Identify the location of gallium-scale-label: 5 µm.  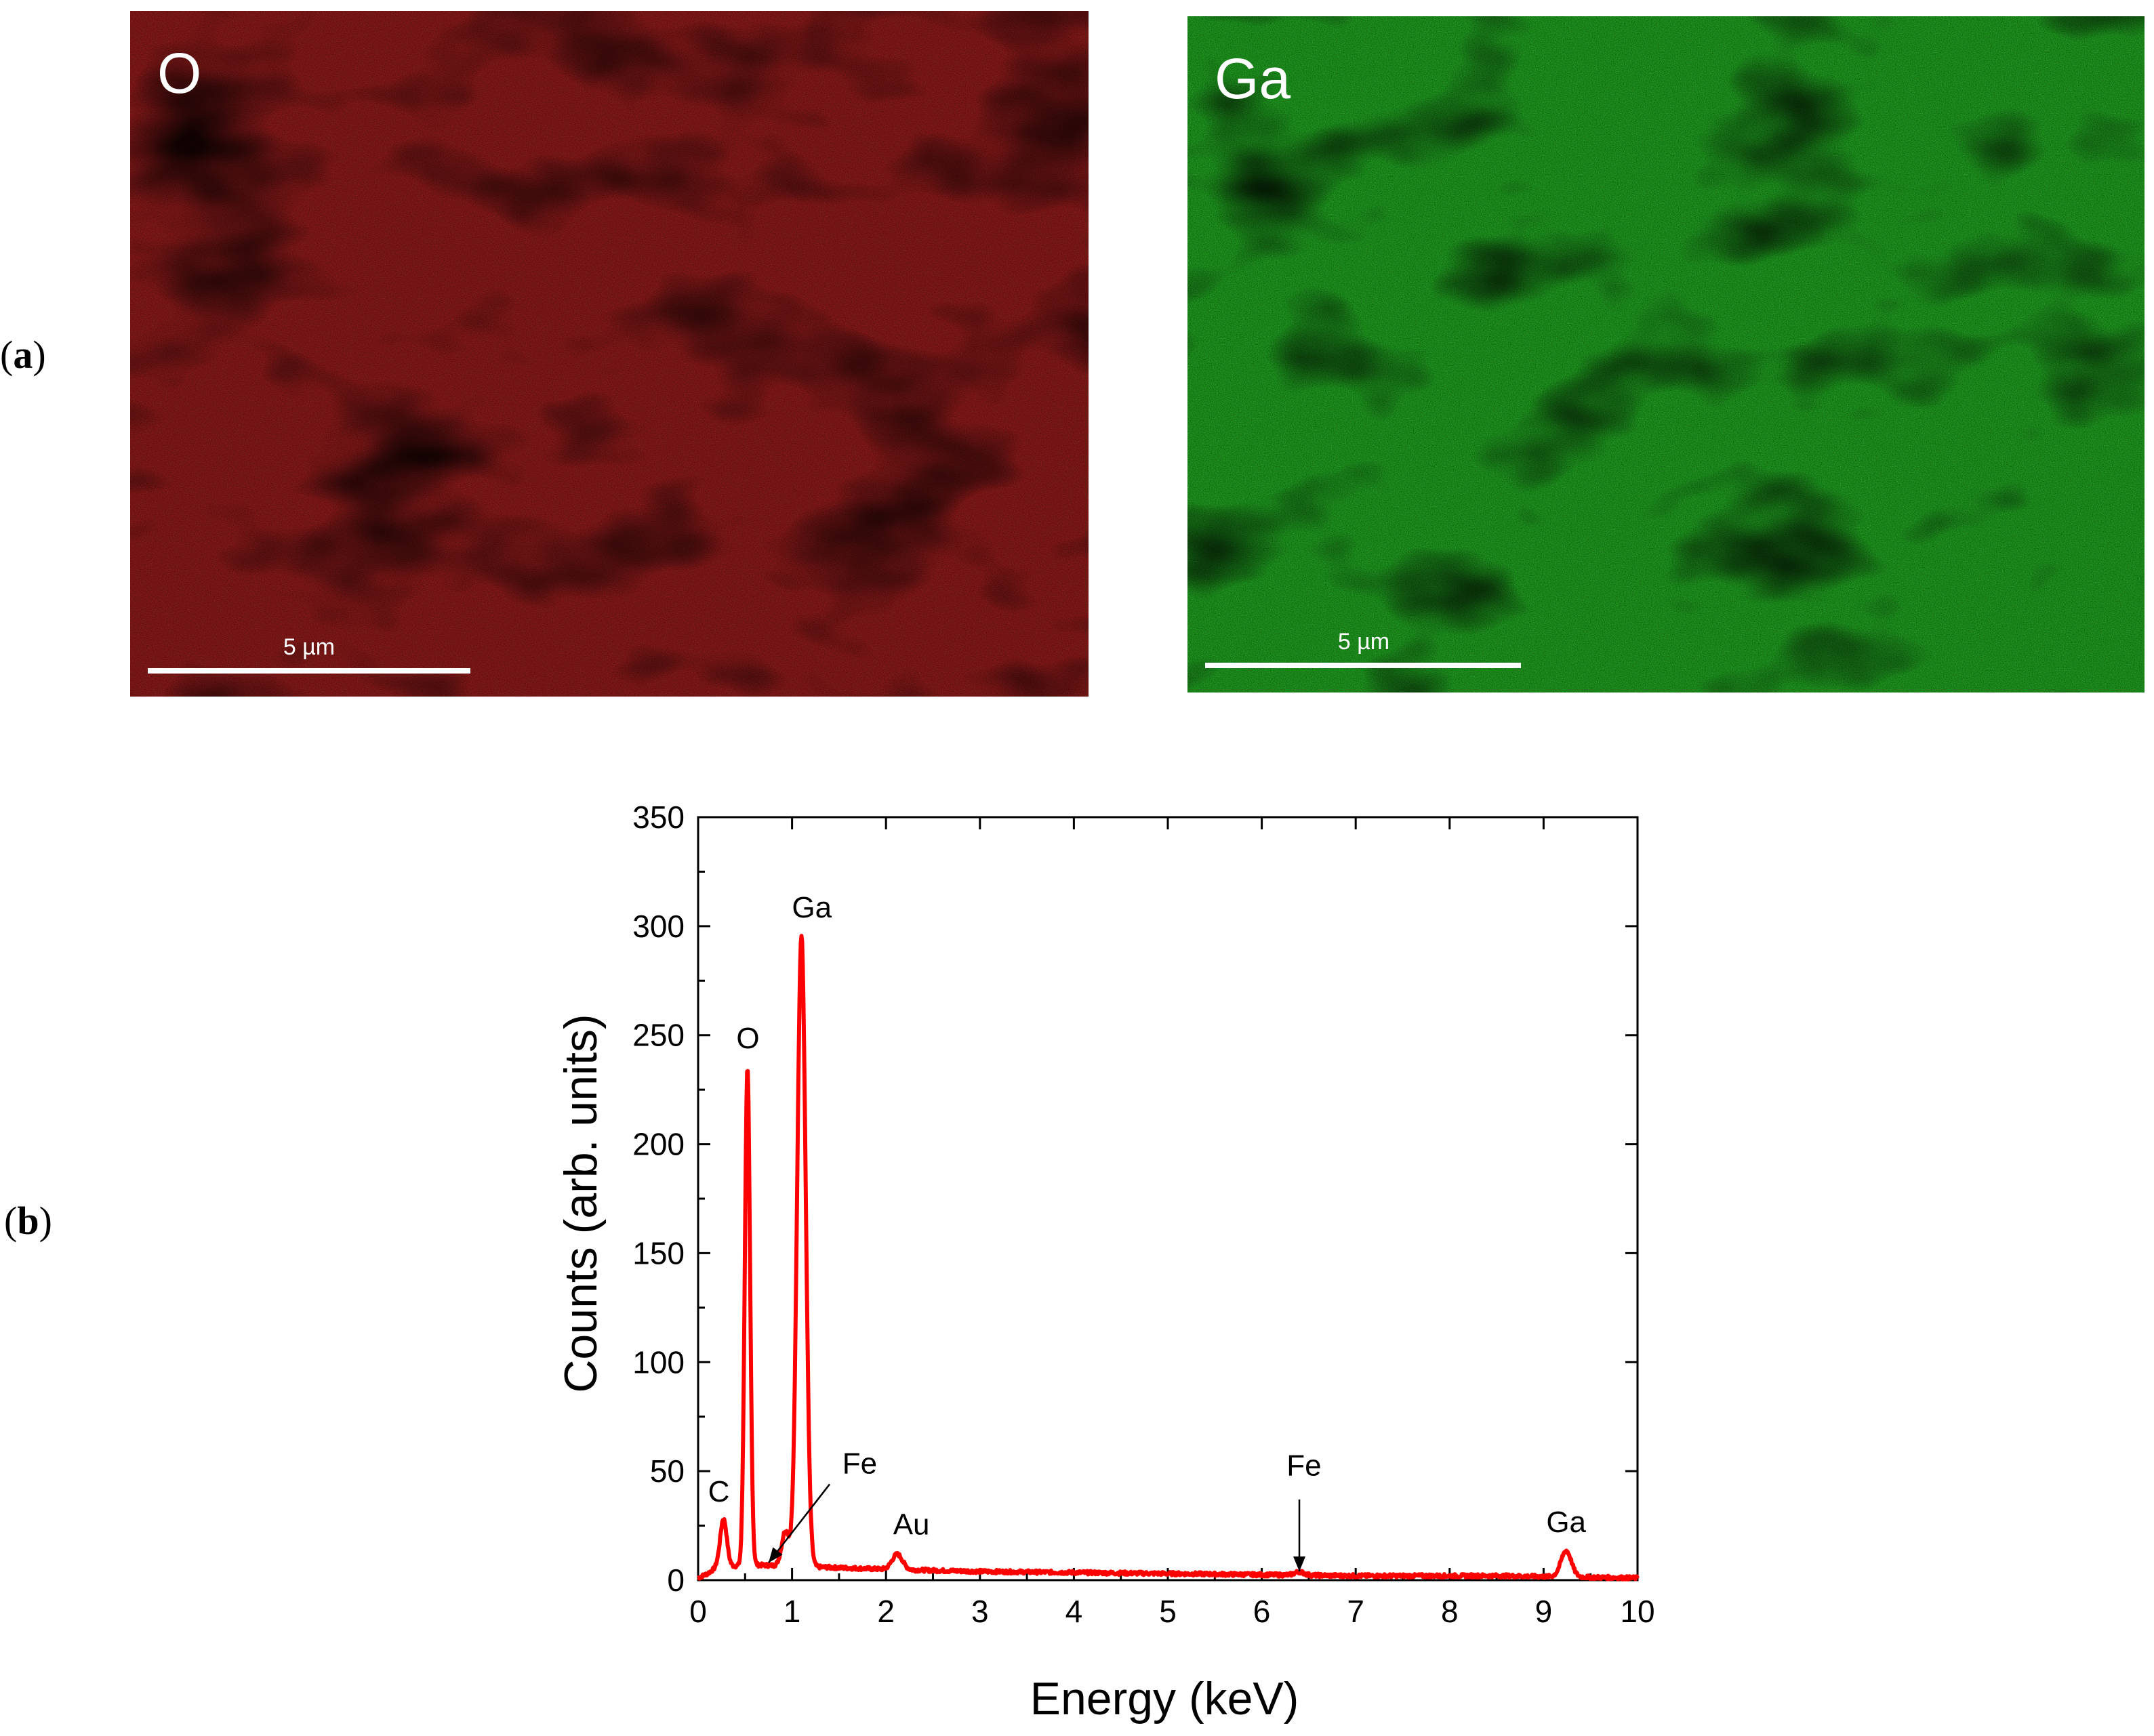
(1363, 642).